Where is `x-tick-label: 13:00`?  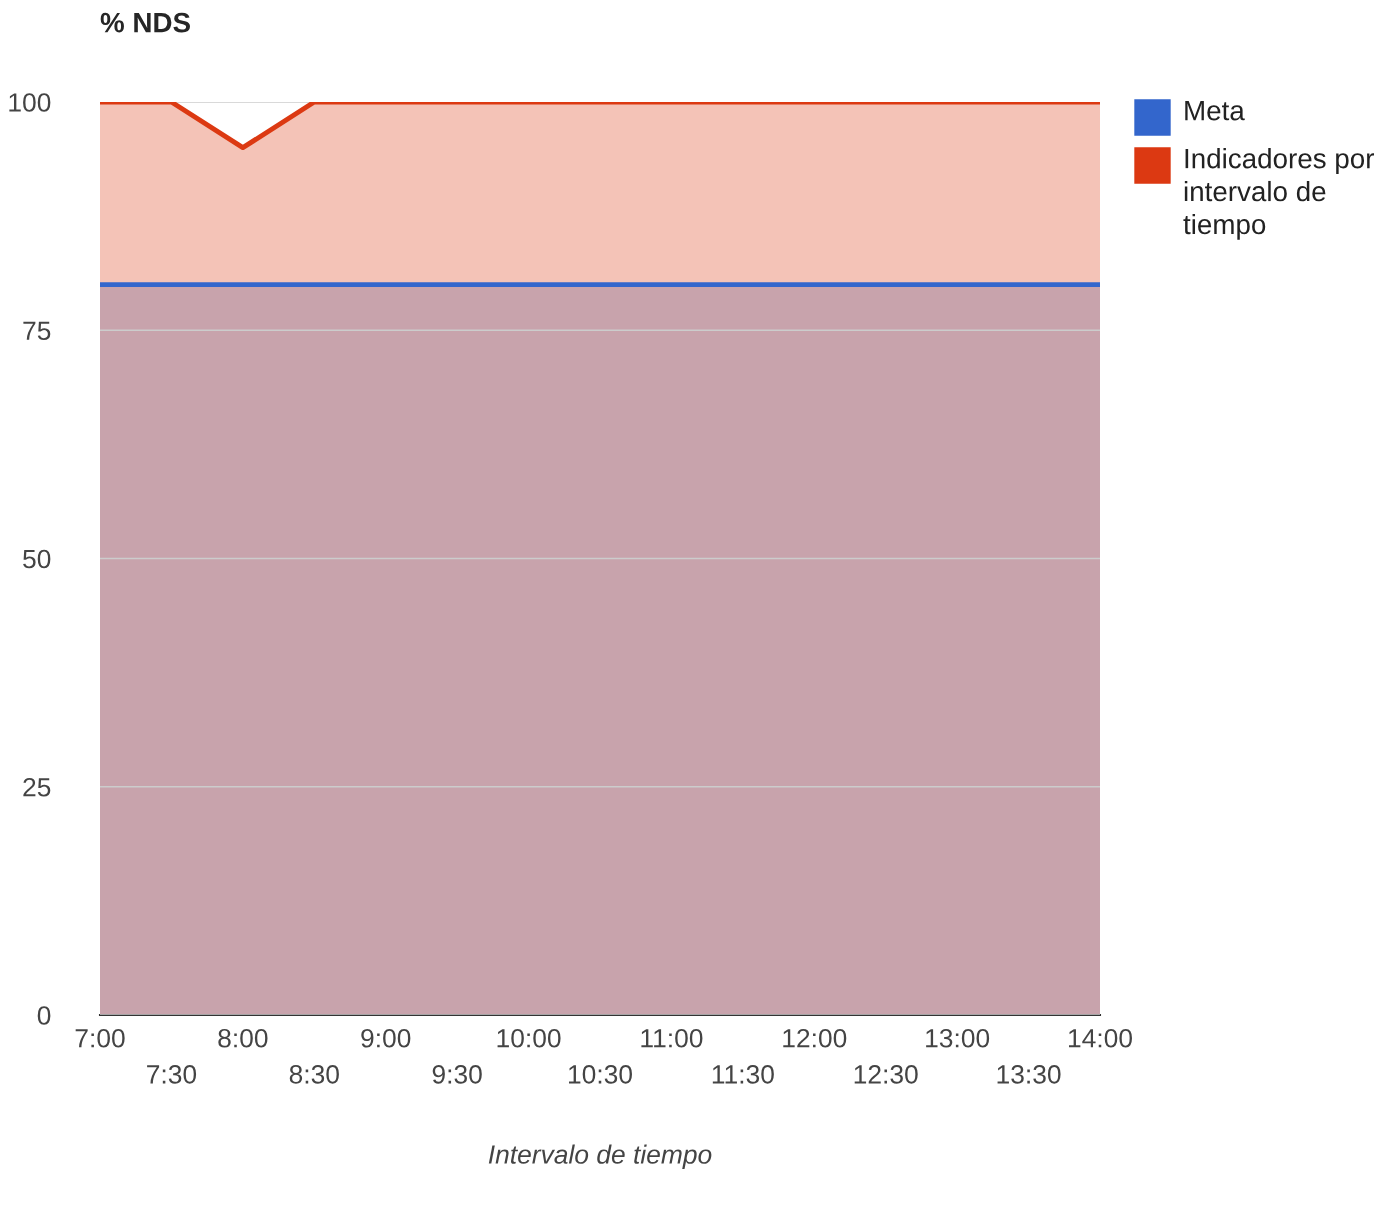
x-tick-label: 13:00 is located at coordinates (958, 1038).